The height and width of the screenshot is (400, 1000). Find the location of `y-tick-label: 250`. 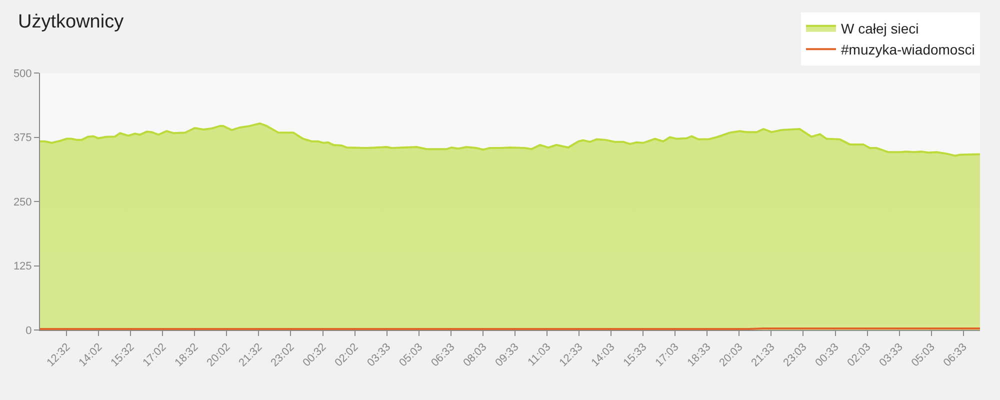

y-tick-label: 250 is located at coordinates (22, 202).